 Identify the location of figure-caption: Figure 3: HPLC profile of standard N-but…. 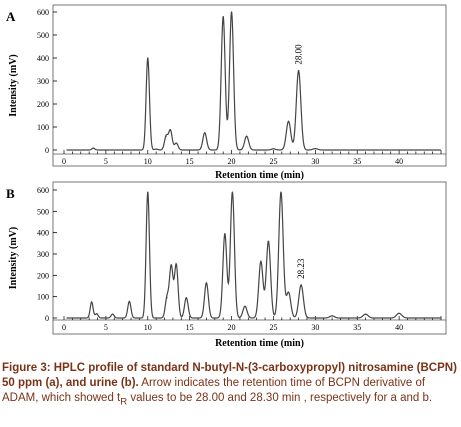
(230, 385).